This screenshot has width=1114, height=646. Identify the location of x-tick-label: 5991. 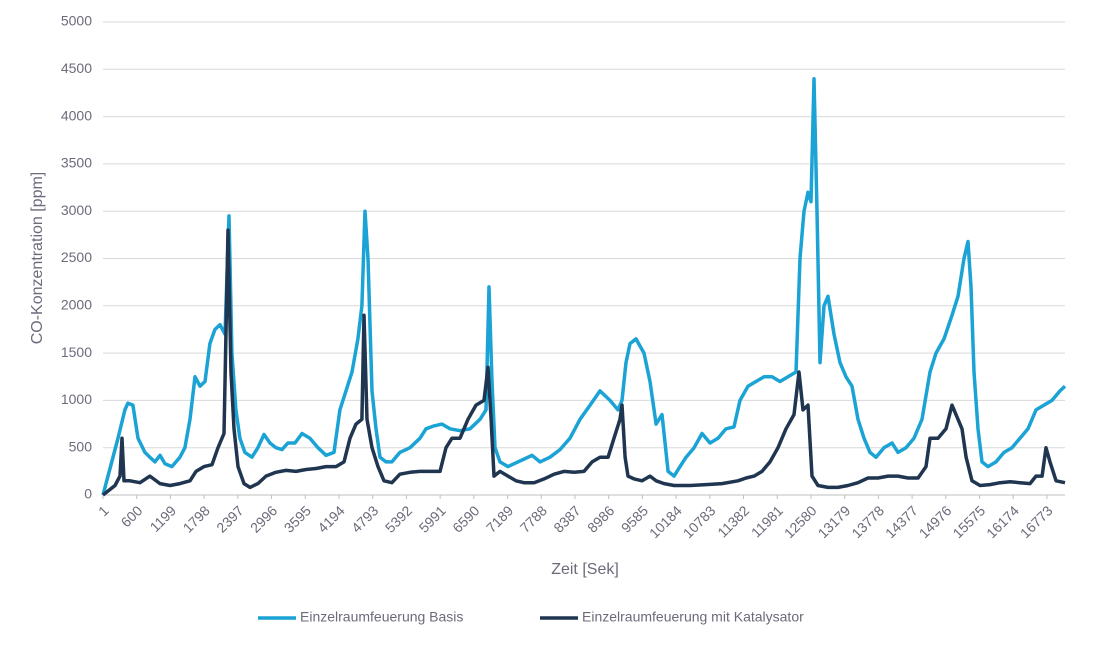
(432, 518).